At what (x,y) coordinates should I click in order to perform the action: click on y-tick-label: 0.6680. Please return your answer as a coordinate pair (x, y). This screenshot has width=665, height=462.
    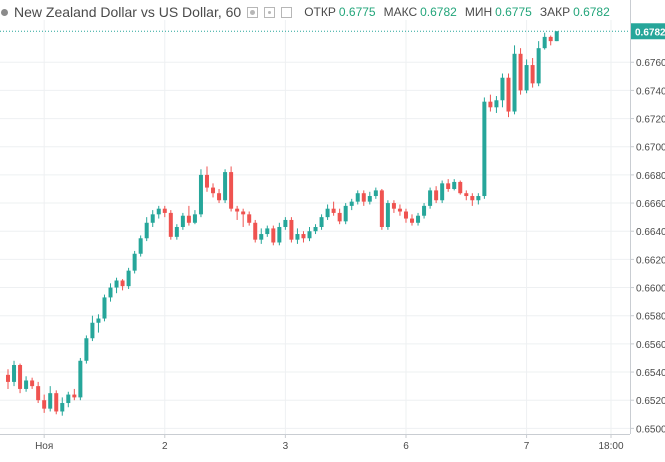
    Looking at the image, I should click on (650, 176).